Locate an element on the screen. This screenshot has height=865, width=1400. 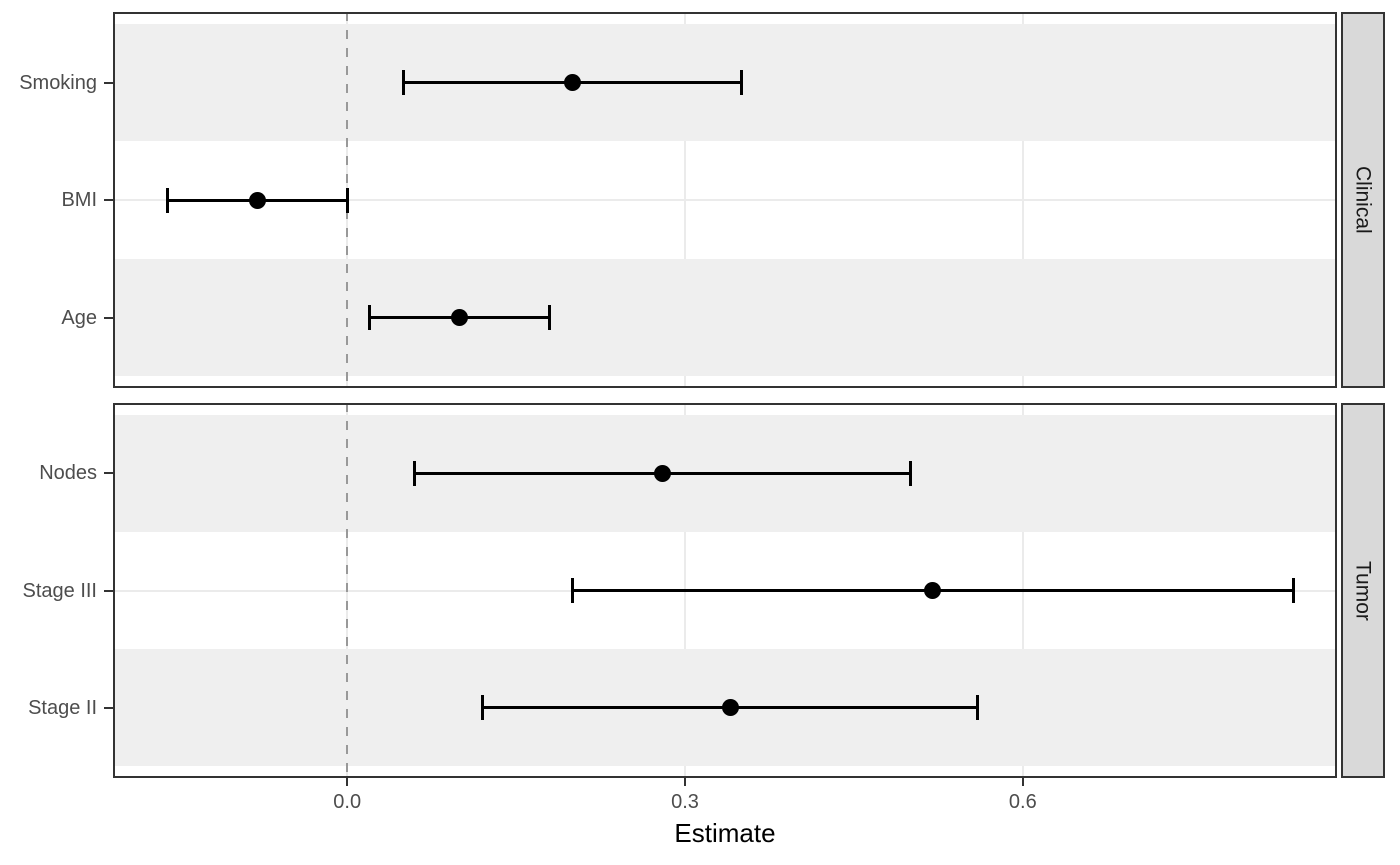
y-axis-label-bmi: BMI is located at coordinates (79, 200).